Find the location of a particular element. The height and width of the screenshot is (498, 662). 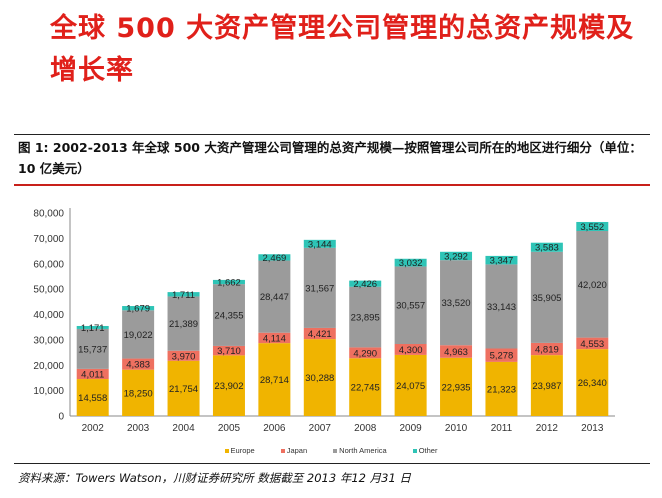

data-label: 3,032 is located at coordinates (411, 263).